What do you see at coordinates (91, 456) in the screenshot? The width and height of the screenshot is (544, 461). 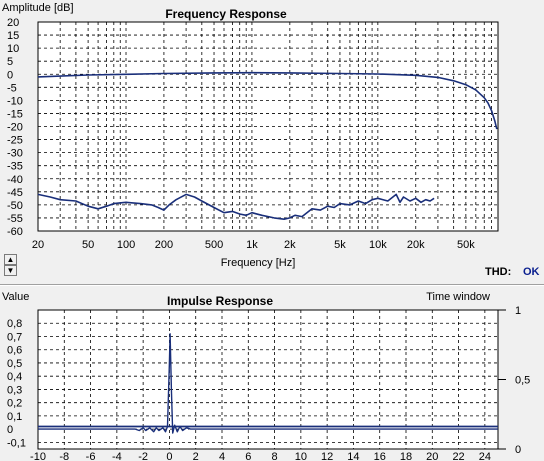 I see `impulse-x-tick-label: -6` at bounding box center [91, 456].